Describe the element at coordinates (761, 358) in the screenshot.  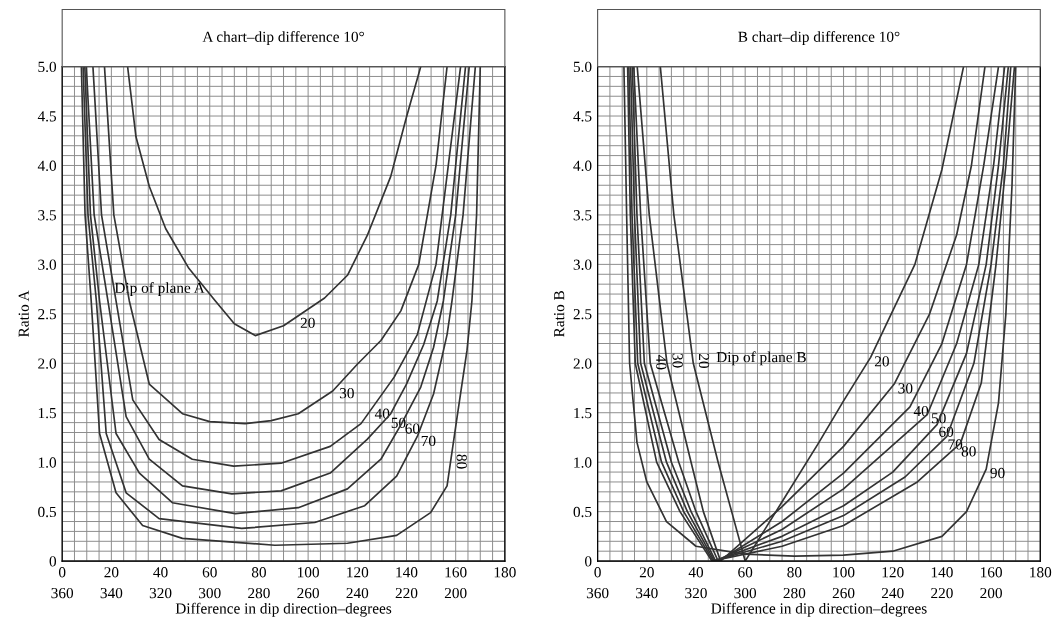
I see `annotation: Dip of plane B` at that location.